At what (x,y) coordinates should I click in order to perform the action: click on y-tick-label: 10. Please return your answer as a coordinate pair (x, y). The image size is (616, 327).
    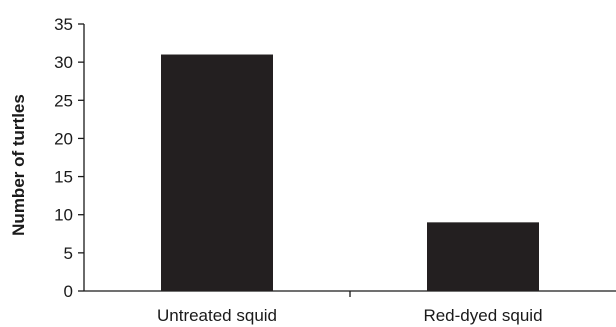
    Looking at the image, I should click on (63, 215).